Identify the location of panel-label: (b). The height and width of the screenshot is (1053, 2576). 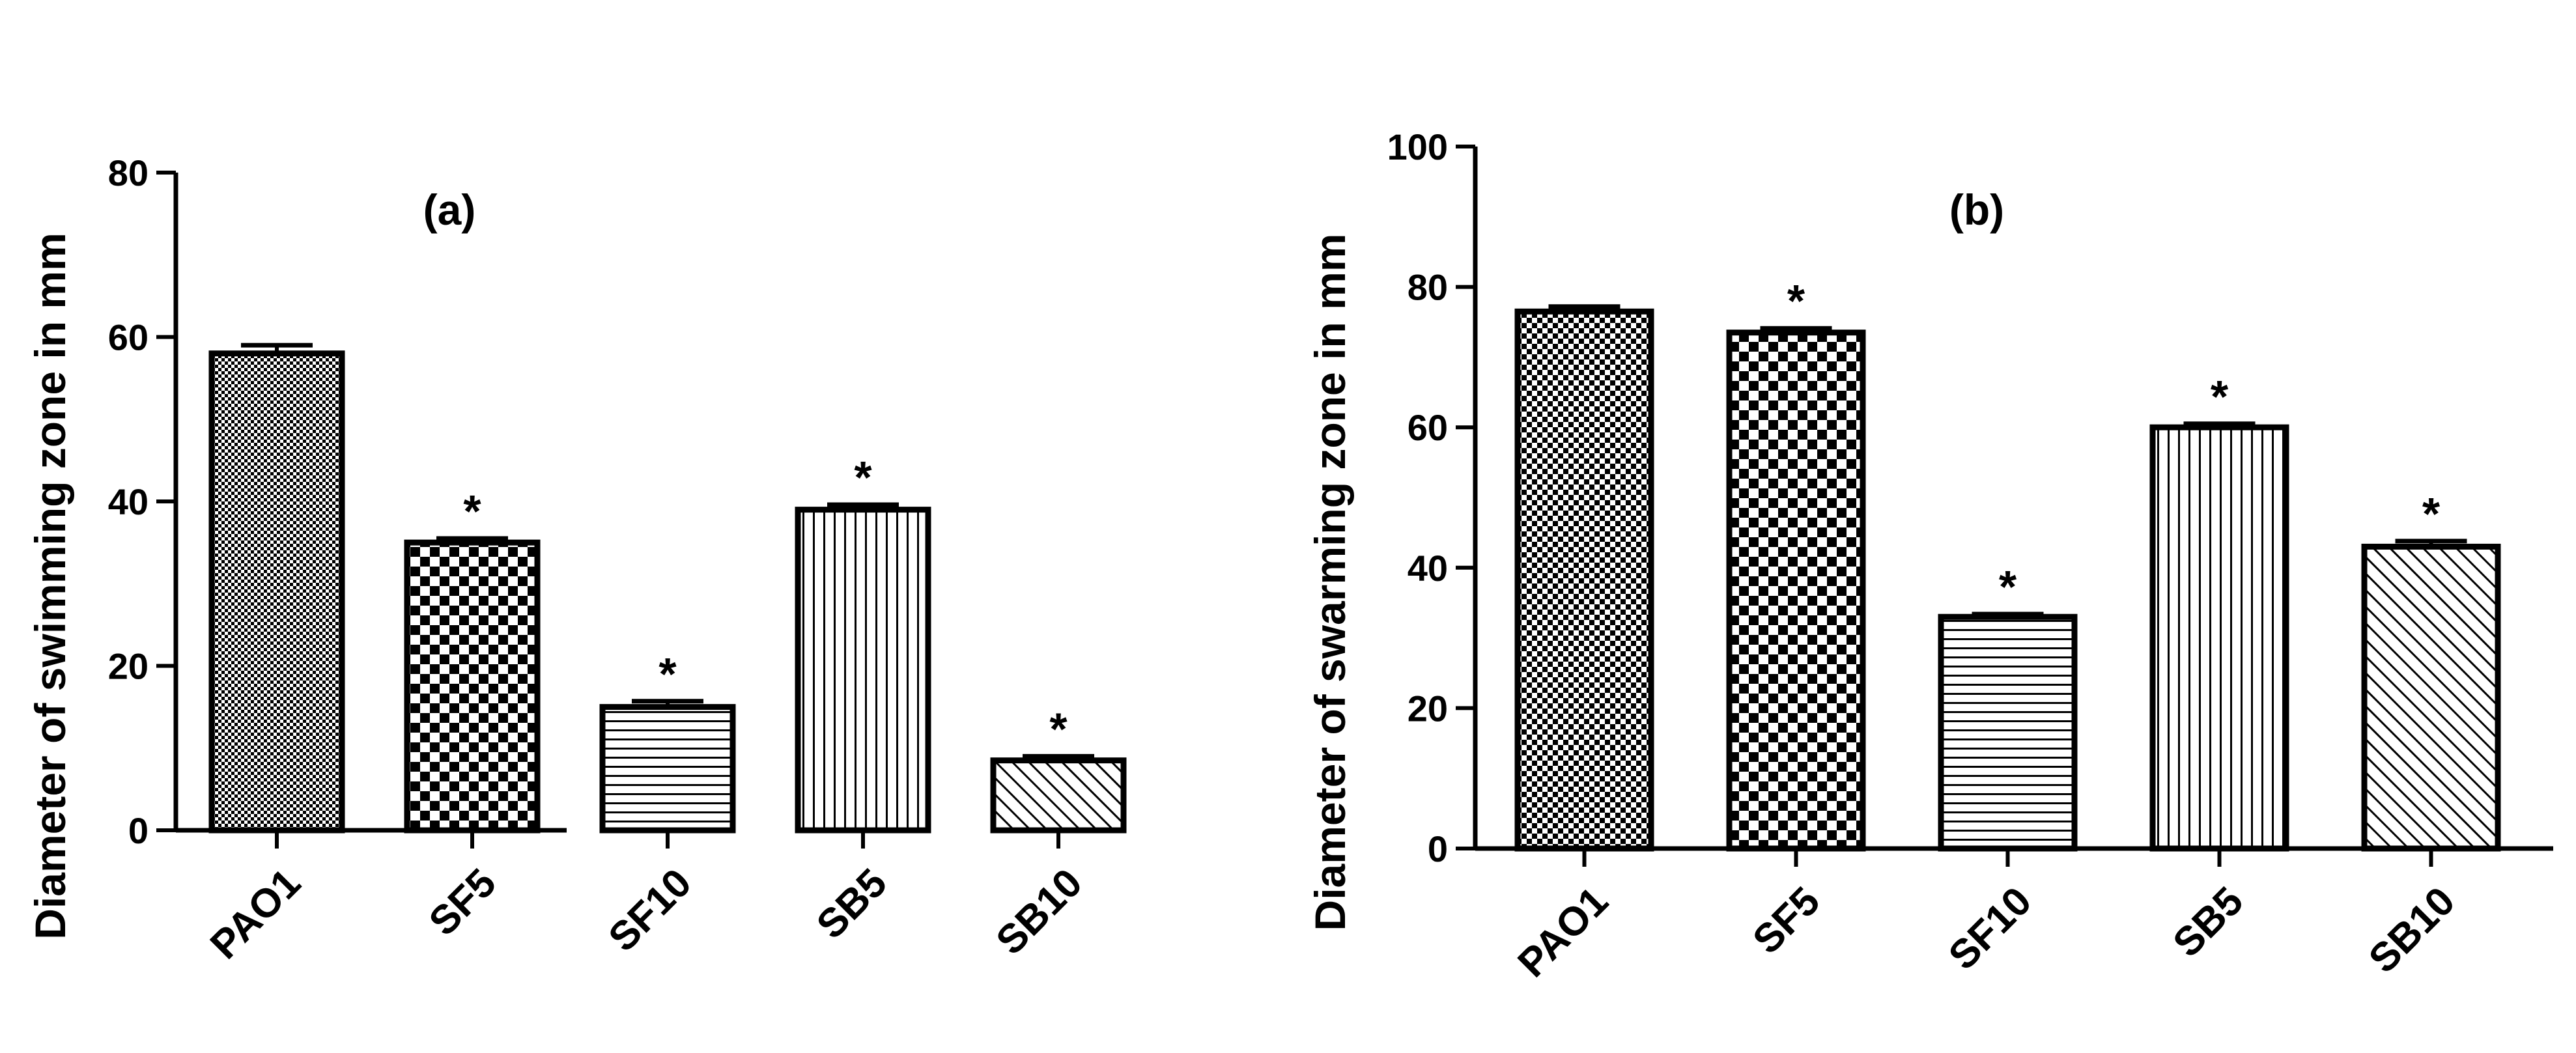
(1976, 210).